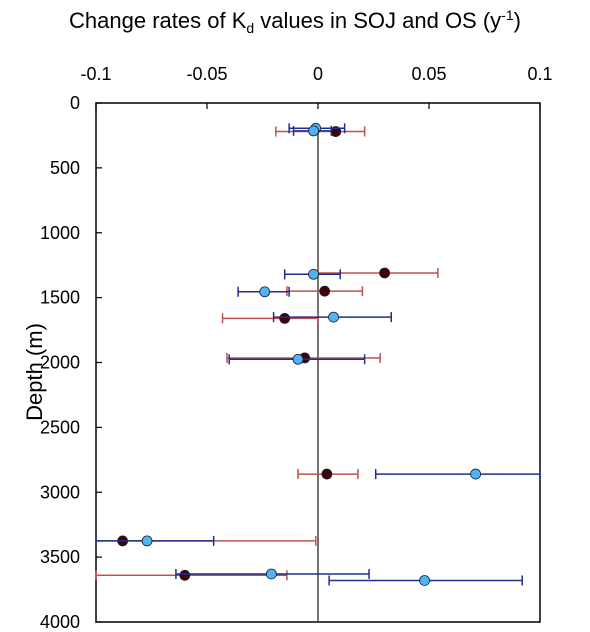 The width and height of the screenshot is (590, 632). I want to click on y-tick-label: 3000, so click(60, 492).